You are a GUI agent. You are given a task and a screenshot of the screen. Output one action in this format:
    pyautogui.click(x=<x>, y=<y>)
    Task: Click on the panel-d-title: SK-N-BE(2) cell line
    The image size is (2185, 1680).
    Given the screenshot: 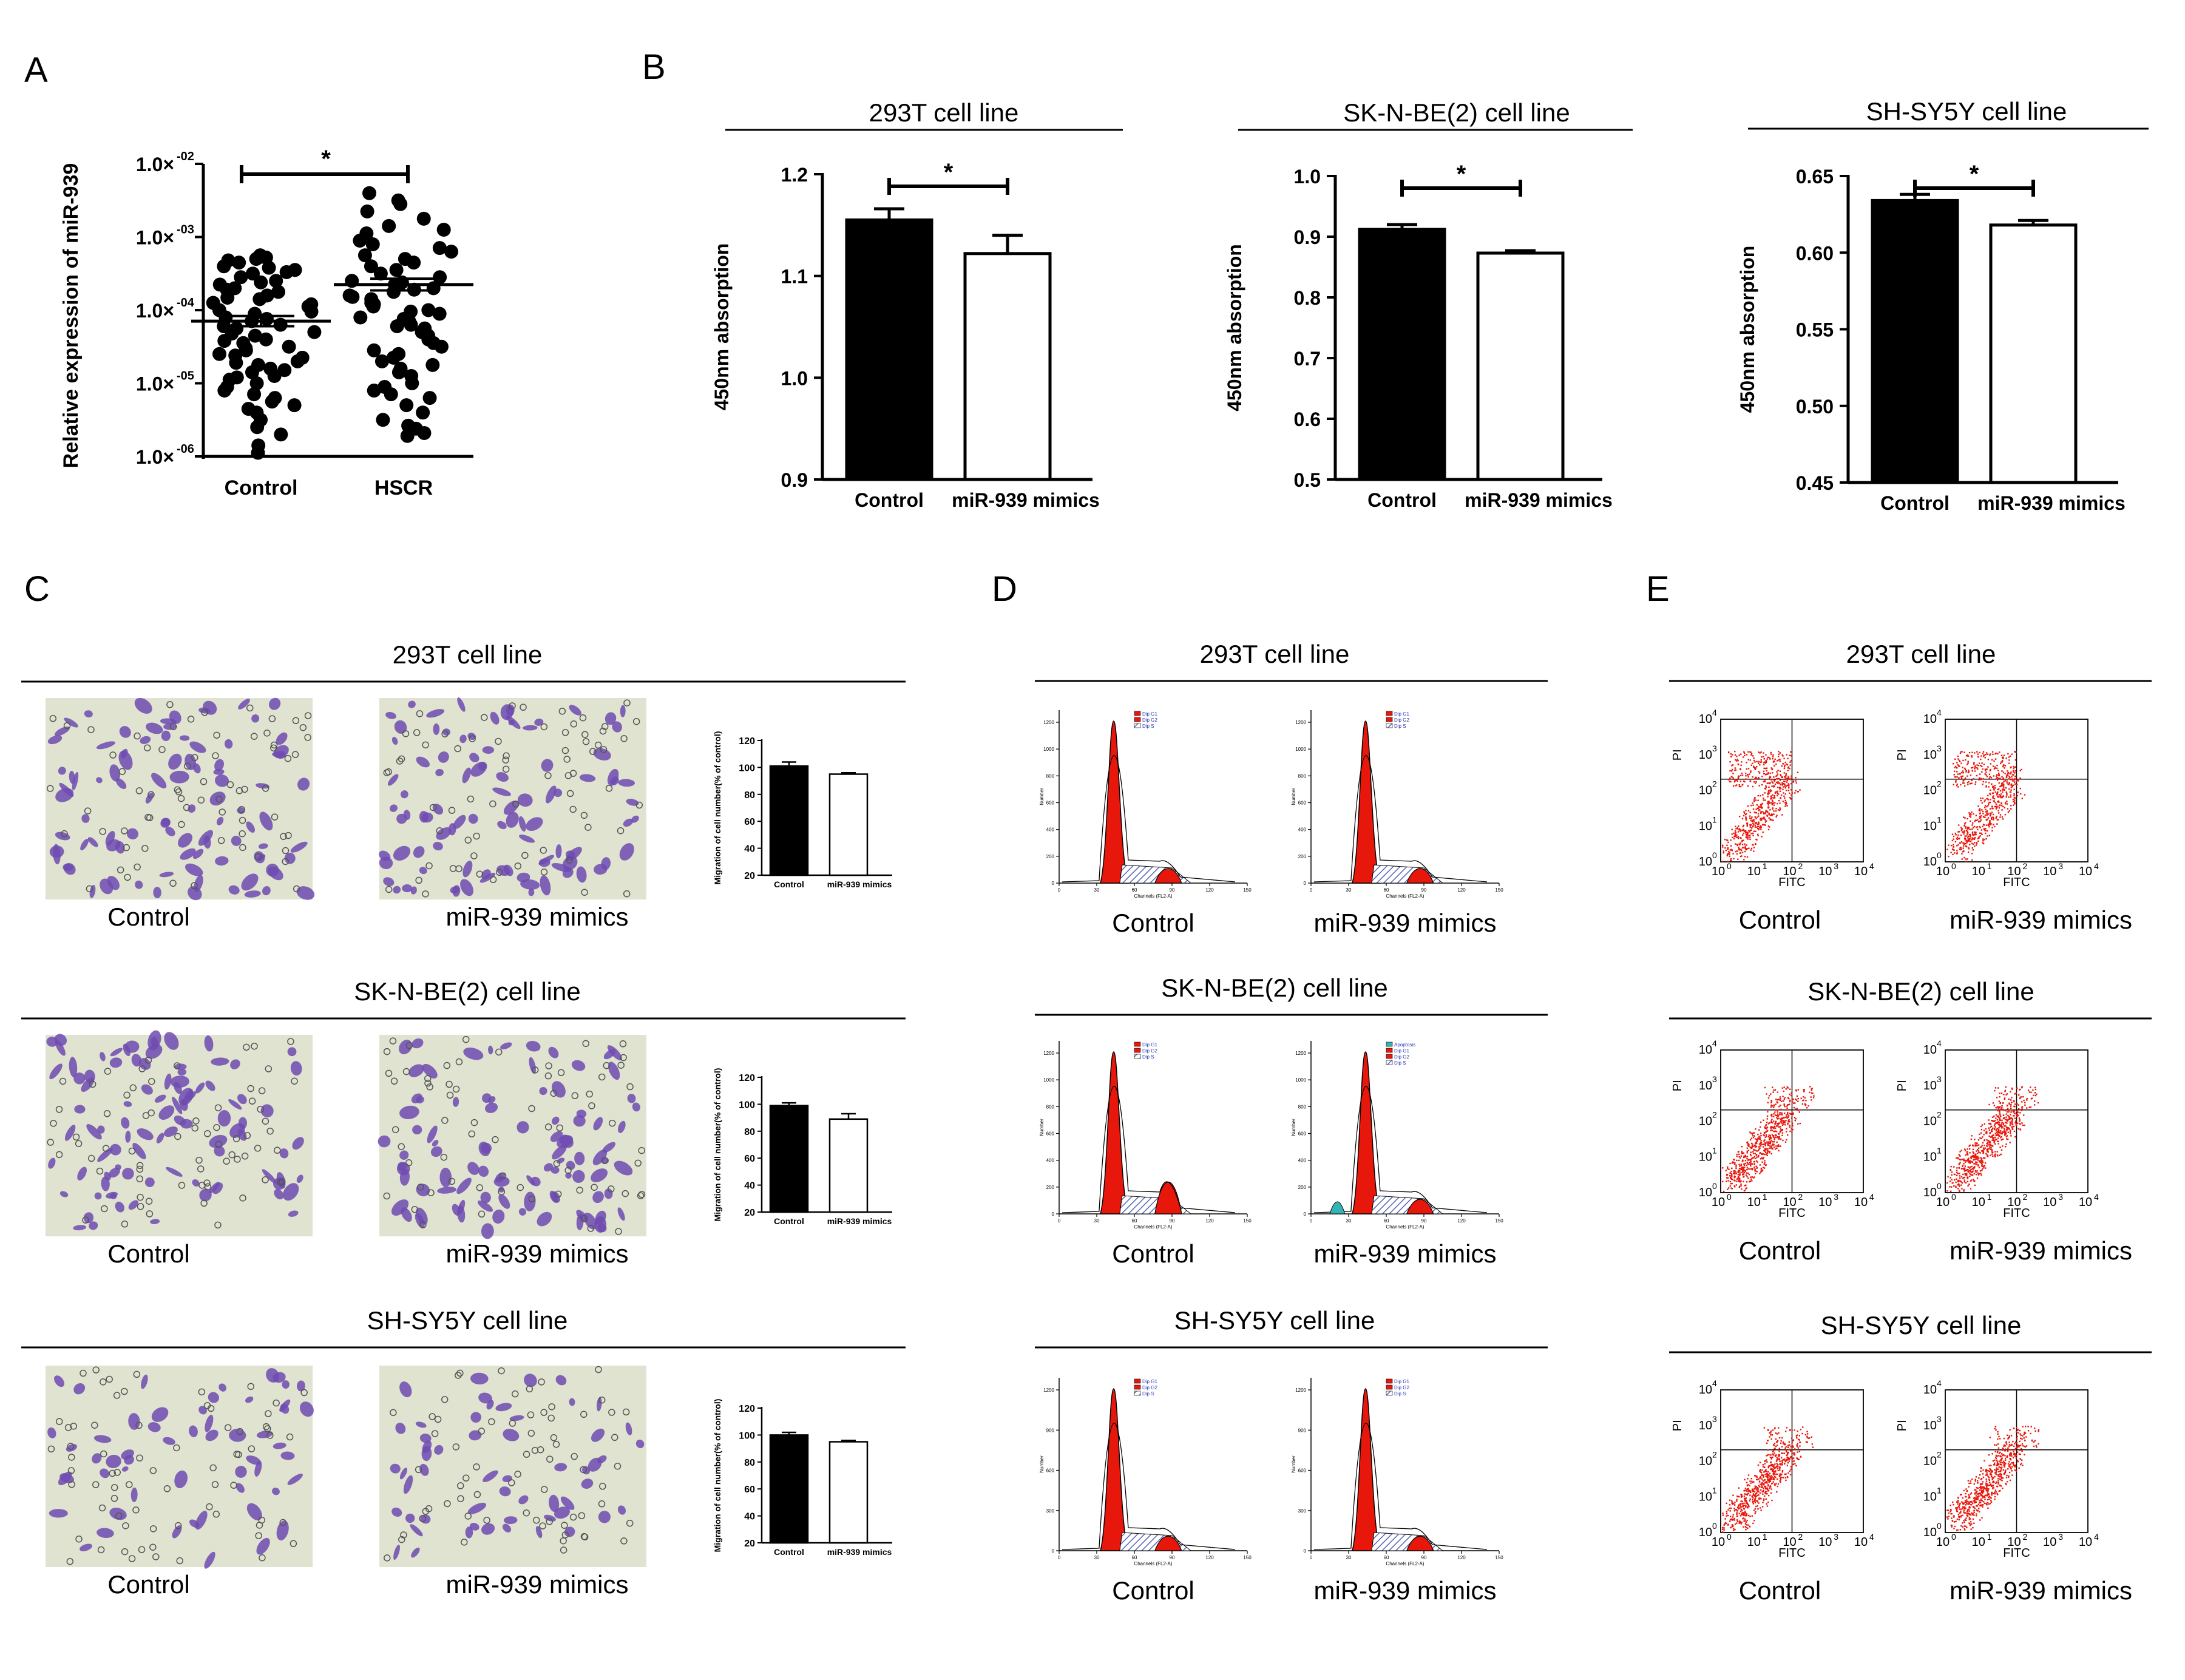 What is the action you would take?
    pyautogui.click(x=1274, y=988)
    